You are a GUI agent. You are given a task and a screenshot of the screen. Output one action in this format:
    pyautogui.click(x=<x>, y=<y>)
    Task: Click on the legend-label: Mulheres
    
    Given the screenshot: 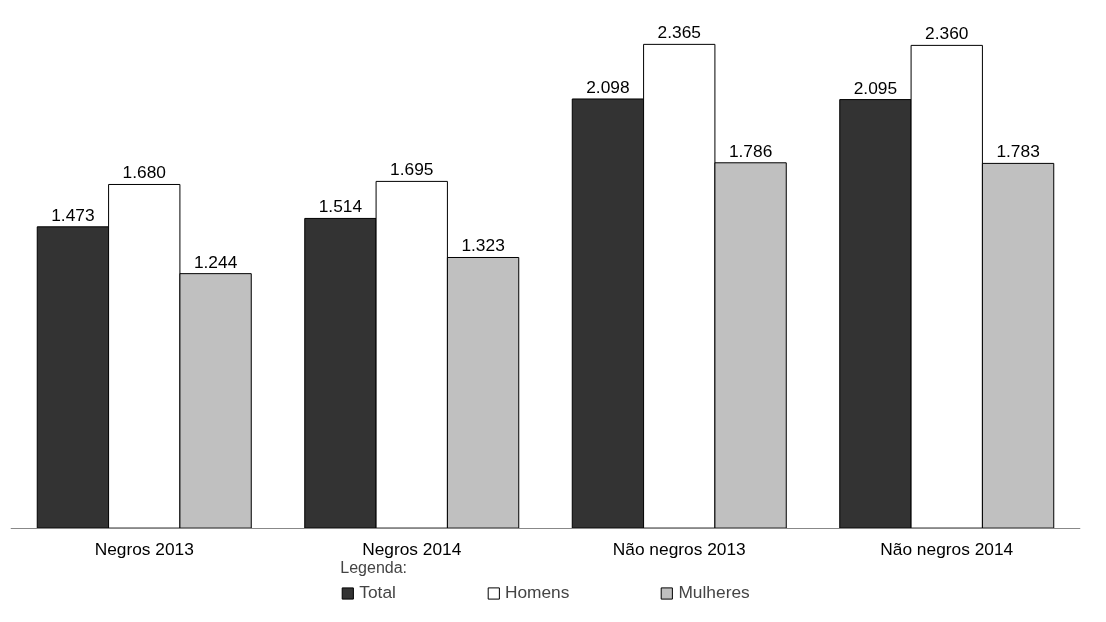 What is the action you would take?
    pyautogui.click(x=714, y=592)
    